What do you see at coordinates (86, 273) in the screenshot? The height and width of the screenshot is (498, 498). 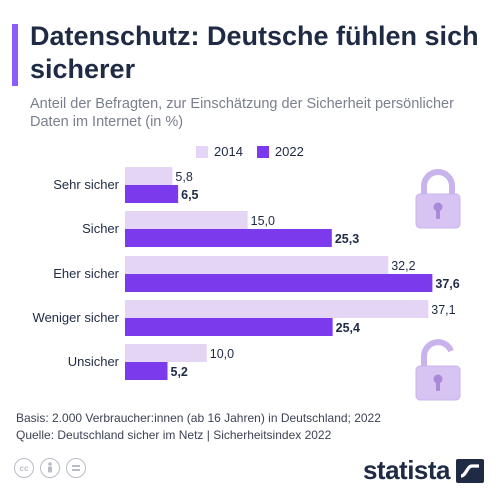 I see `category-label-eher-sicher: Eher sicher` at bounding box center [86, 273].